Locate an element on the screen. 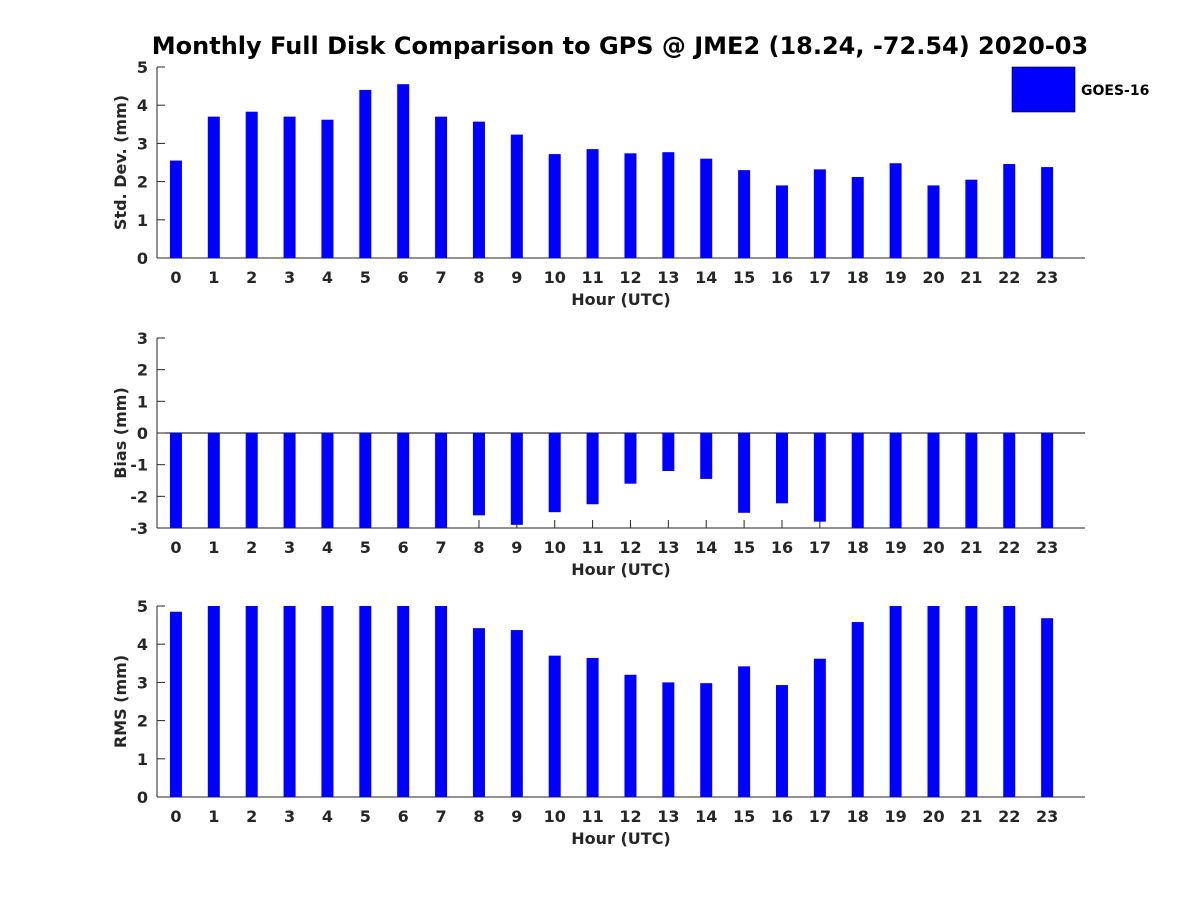 The height and width of the screenshot is (900, 1200). x-tick-label: 15 is located at coordinates (744, 277).